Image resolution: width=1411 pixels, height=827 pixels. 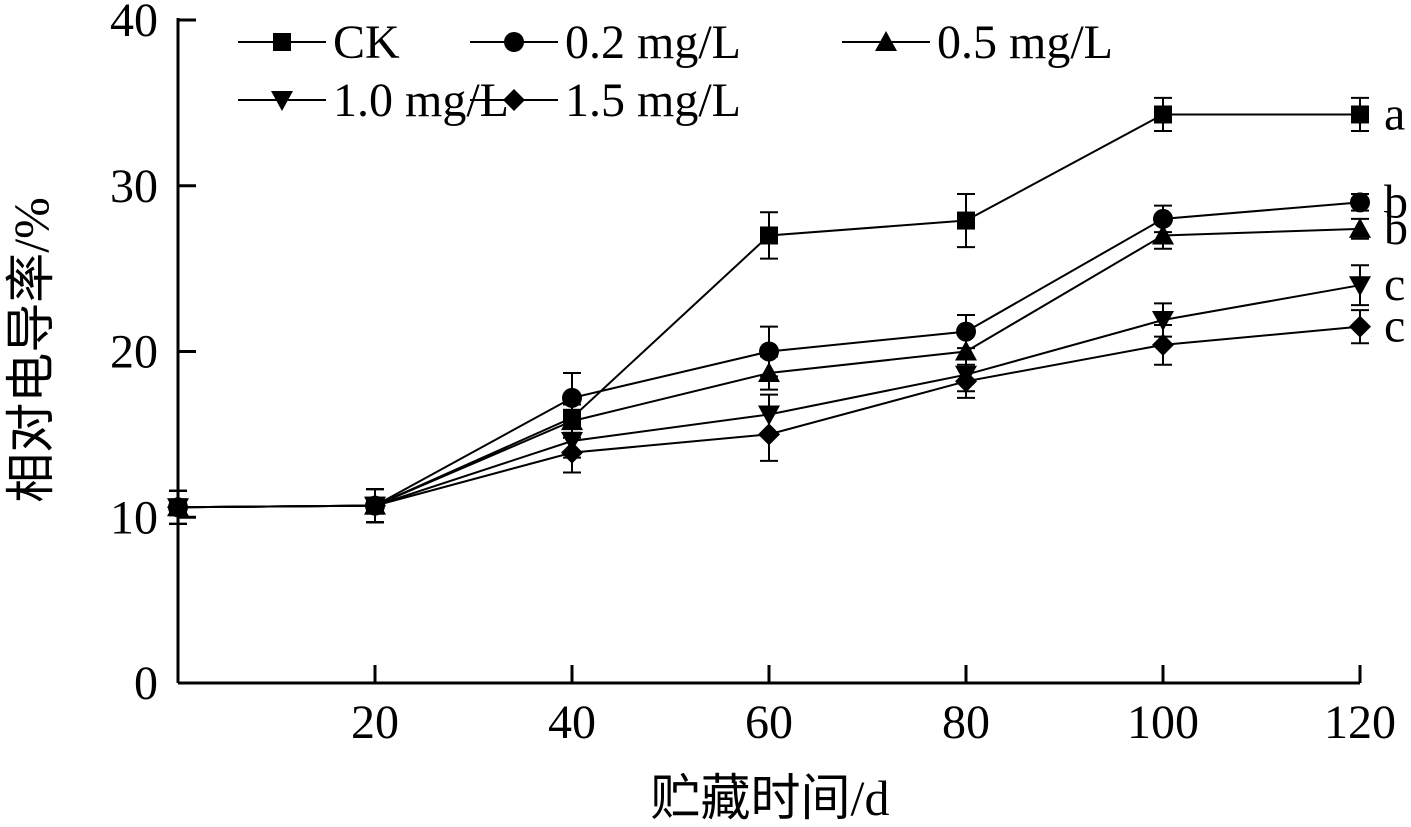 What do you see at coordinates (134, 186) in the screenshot?
I see `y-tick-label: 30` at bounding box center [134, 186].